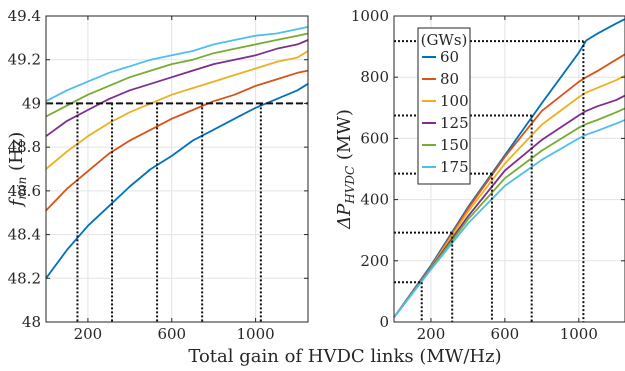 The width and height of the screenshot is (625, 371). What do you see at coordinates (449, 79) in the screenshot?
I see `legend-label-80: 80` at bounding box center [449, 79].